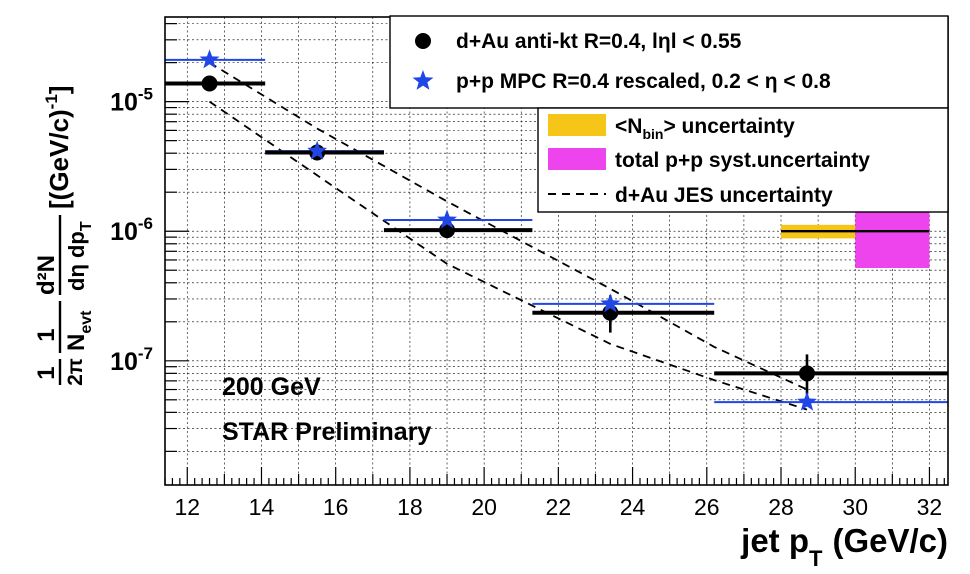  What do you see at coordinates (75, 372) in the screenshot?
I see `y-title-frac1-den: 2π` at bounding box center [75, 372].